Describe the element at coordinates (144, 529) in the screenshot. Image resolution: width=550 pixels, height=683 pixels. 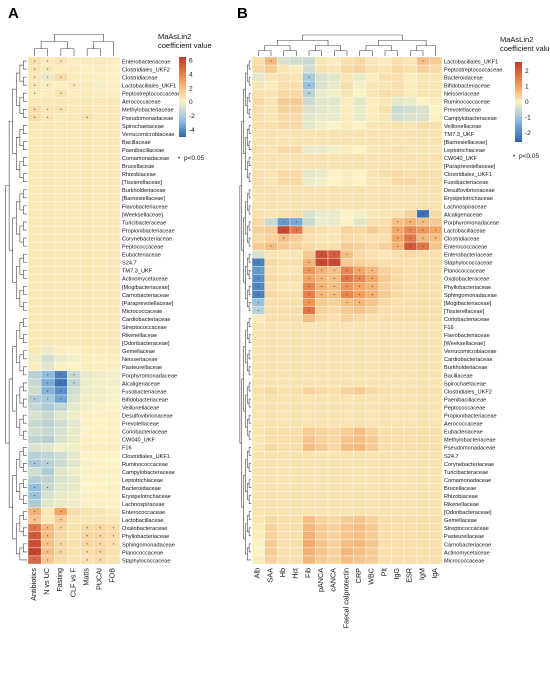
I see `row-label-oxalobacteraceae: Oxalobacteraceae` at that location.